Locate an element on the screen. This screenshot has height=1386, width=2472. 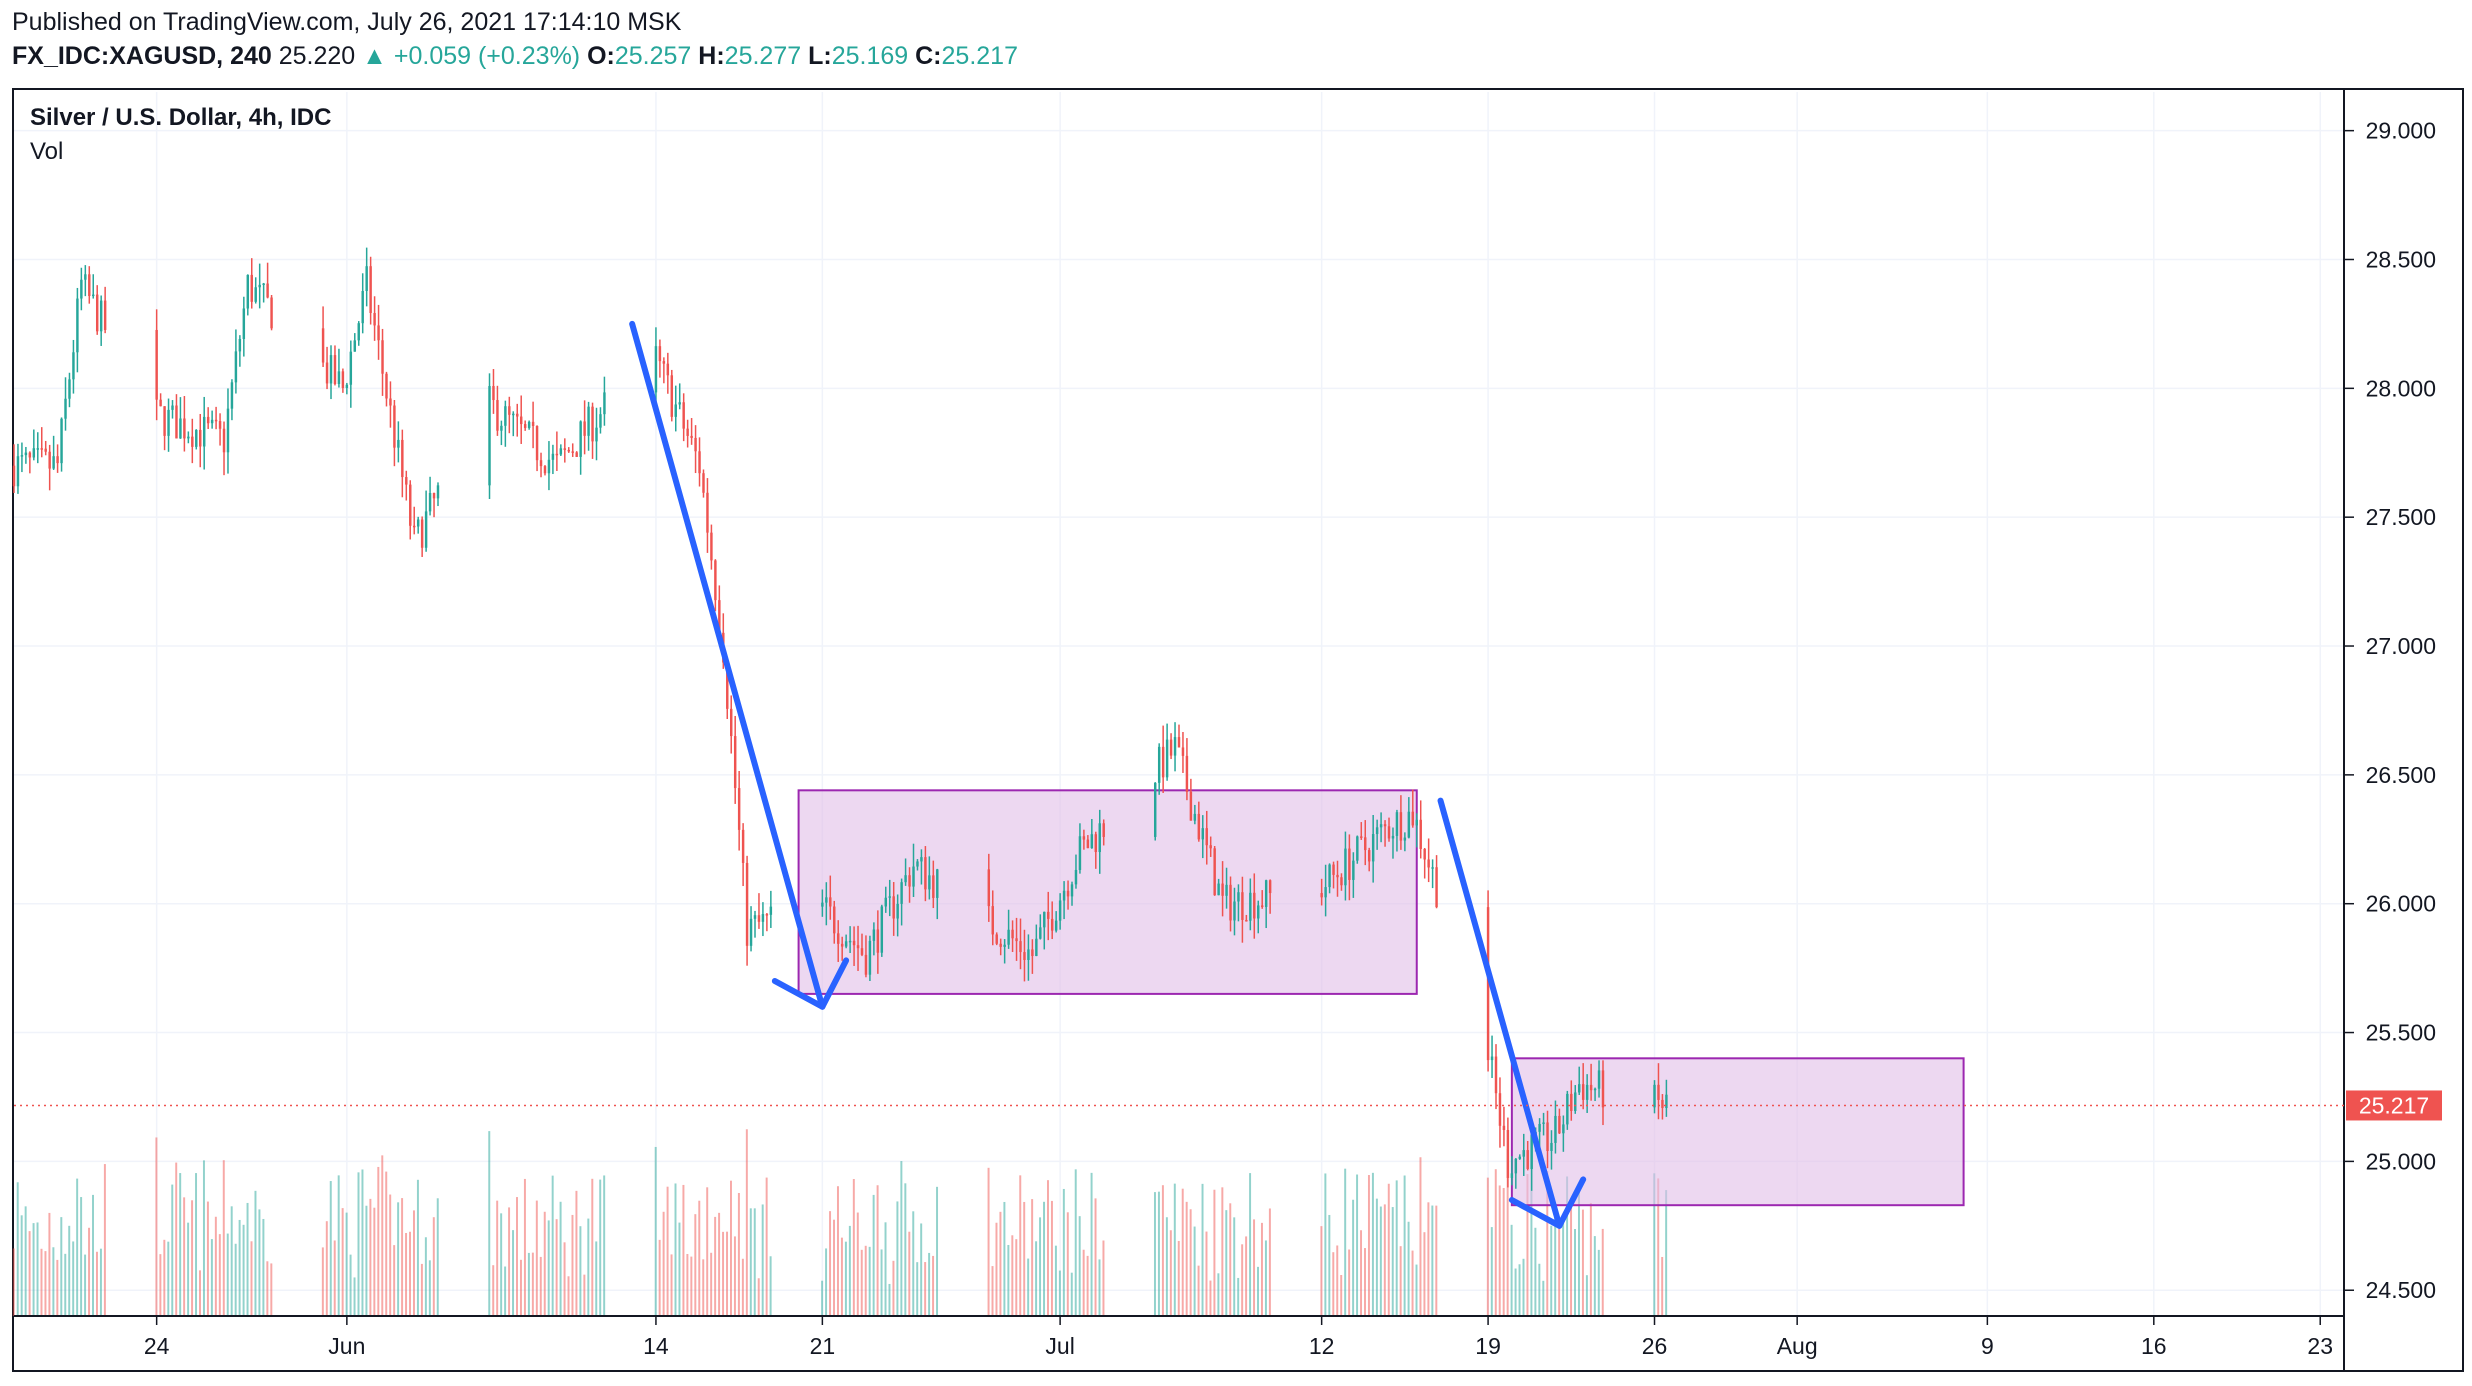
current-price-label: 25.217 is located at coordinates (2394, 1105).